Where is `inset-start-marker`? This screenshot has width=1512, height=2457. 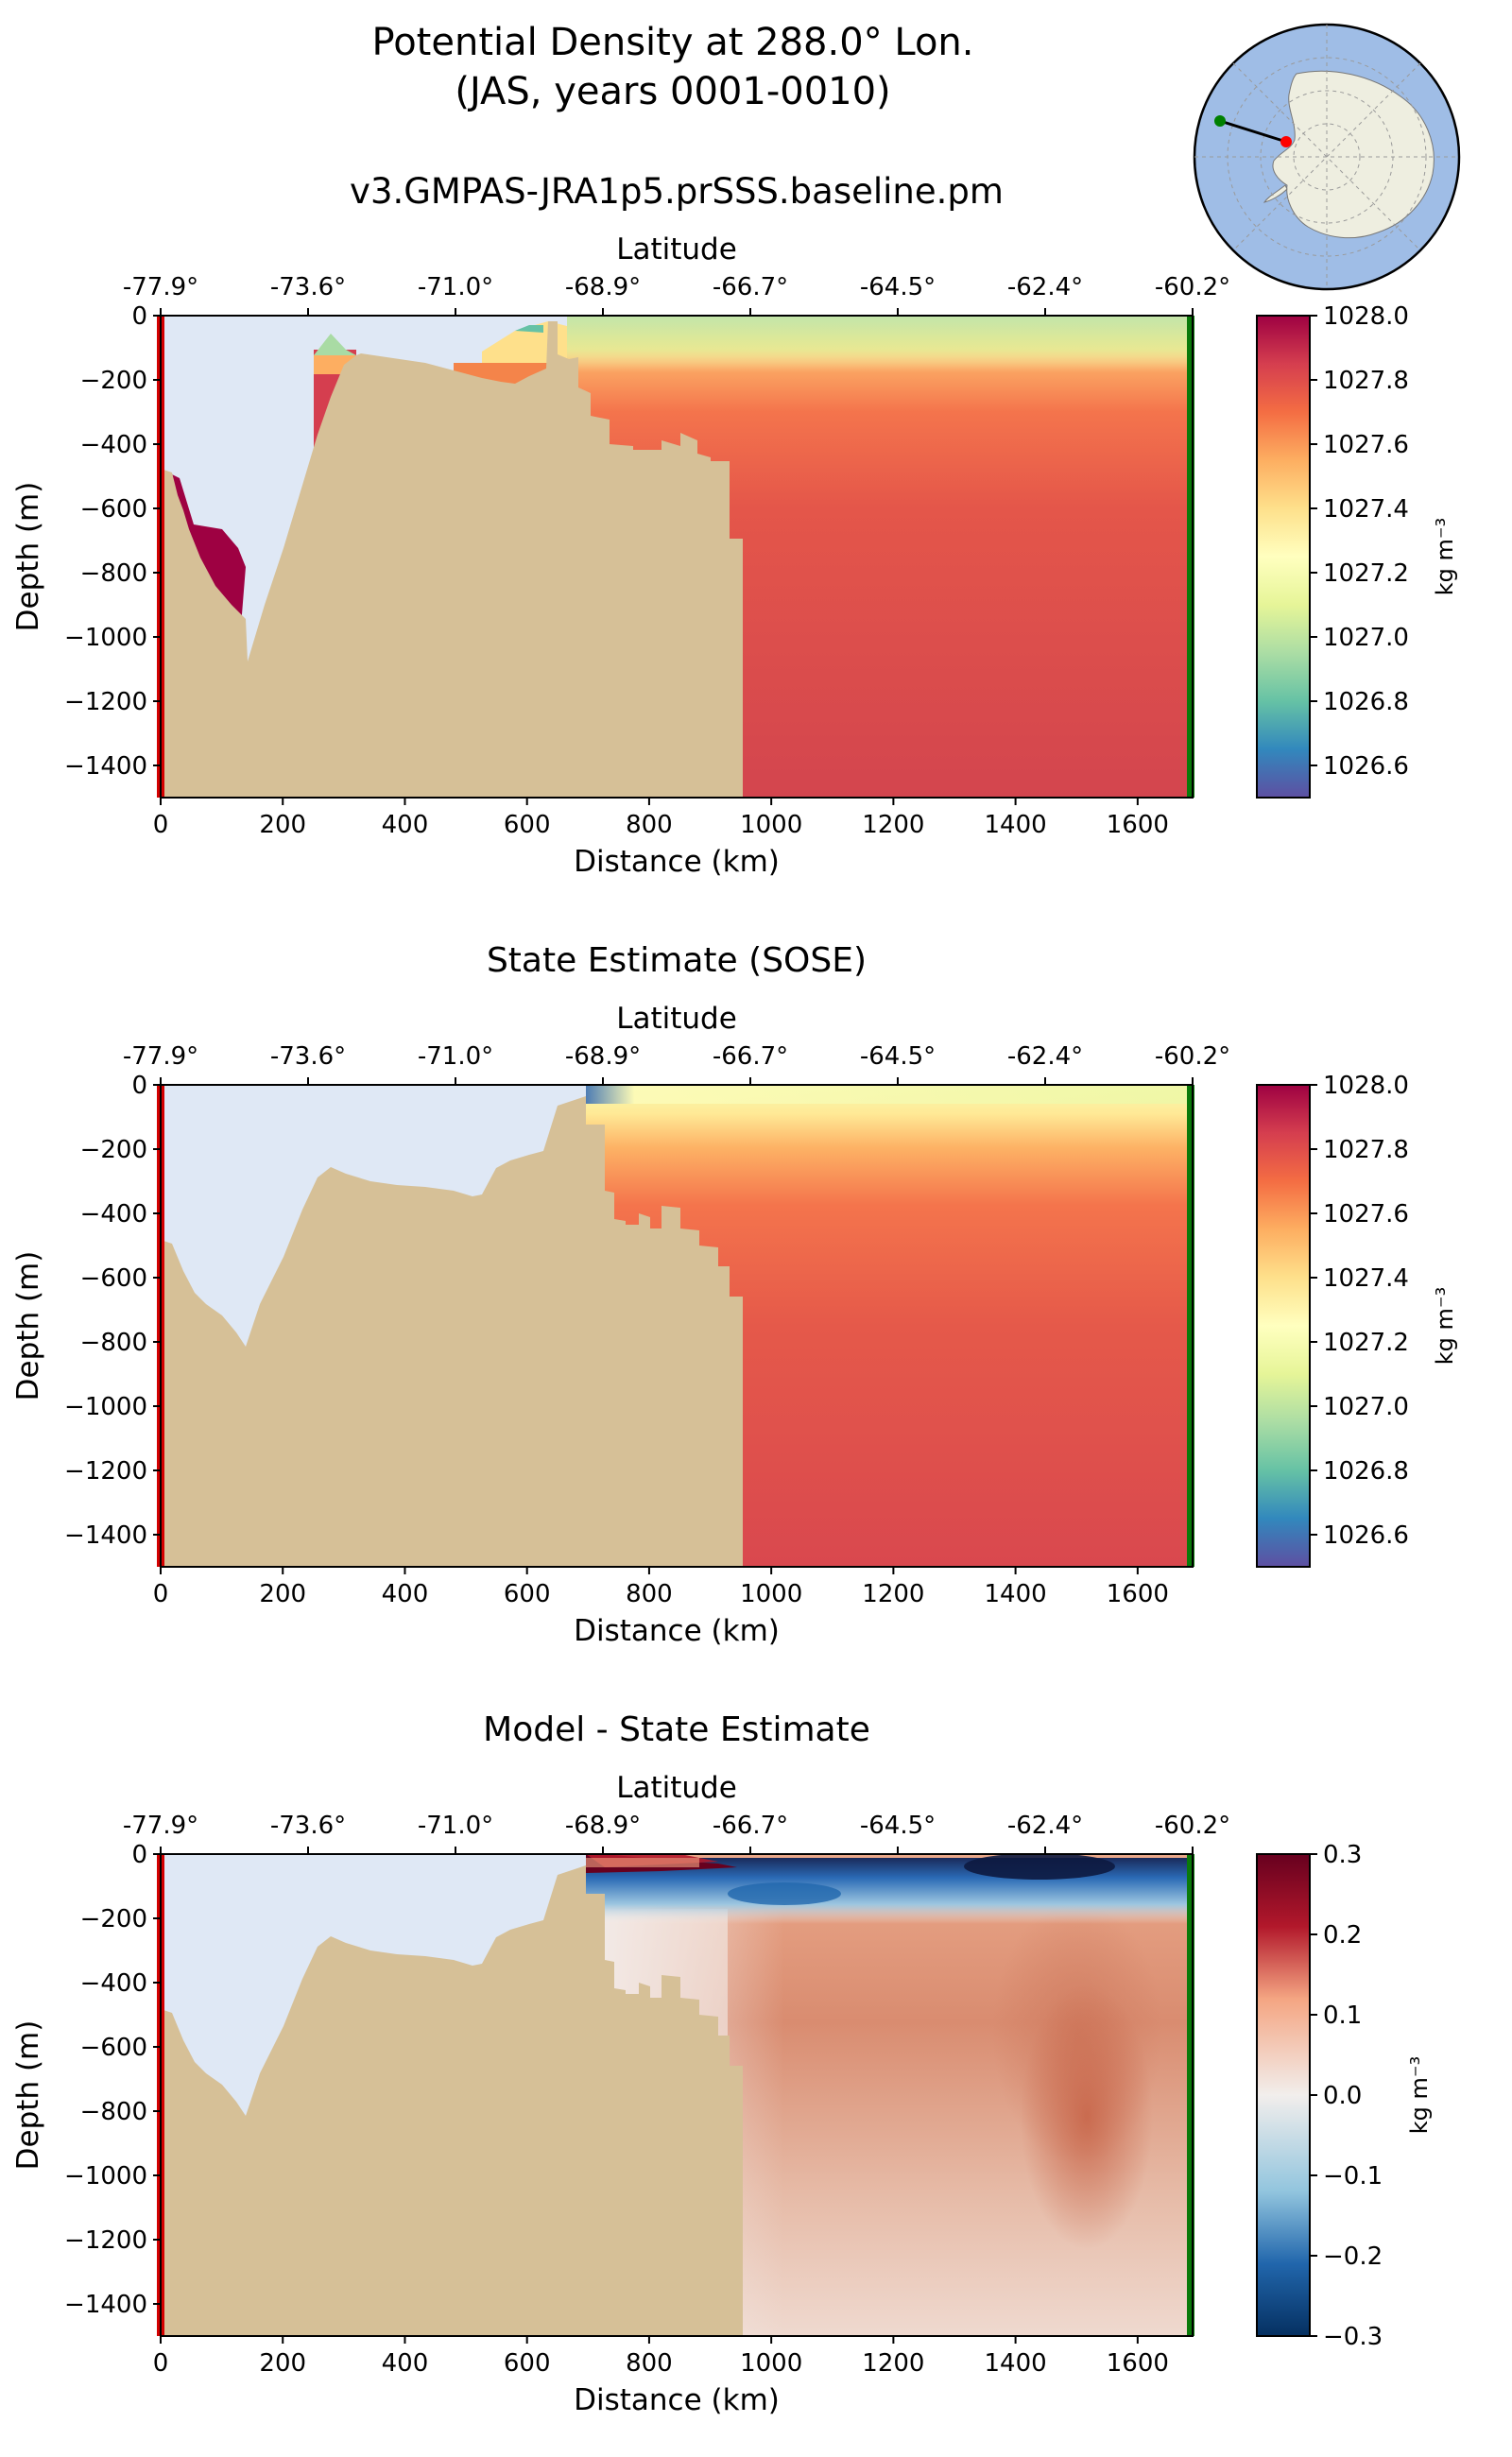 inset-start-marker is located at coordinates (1286, 141).